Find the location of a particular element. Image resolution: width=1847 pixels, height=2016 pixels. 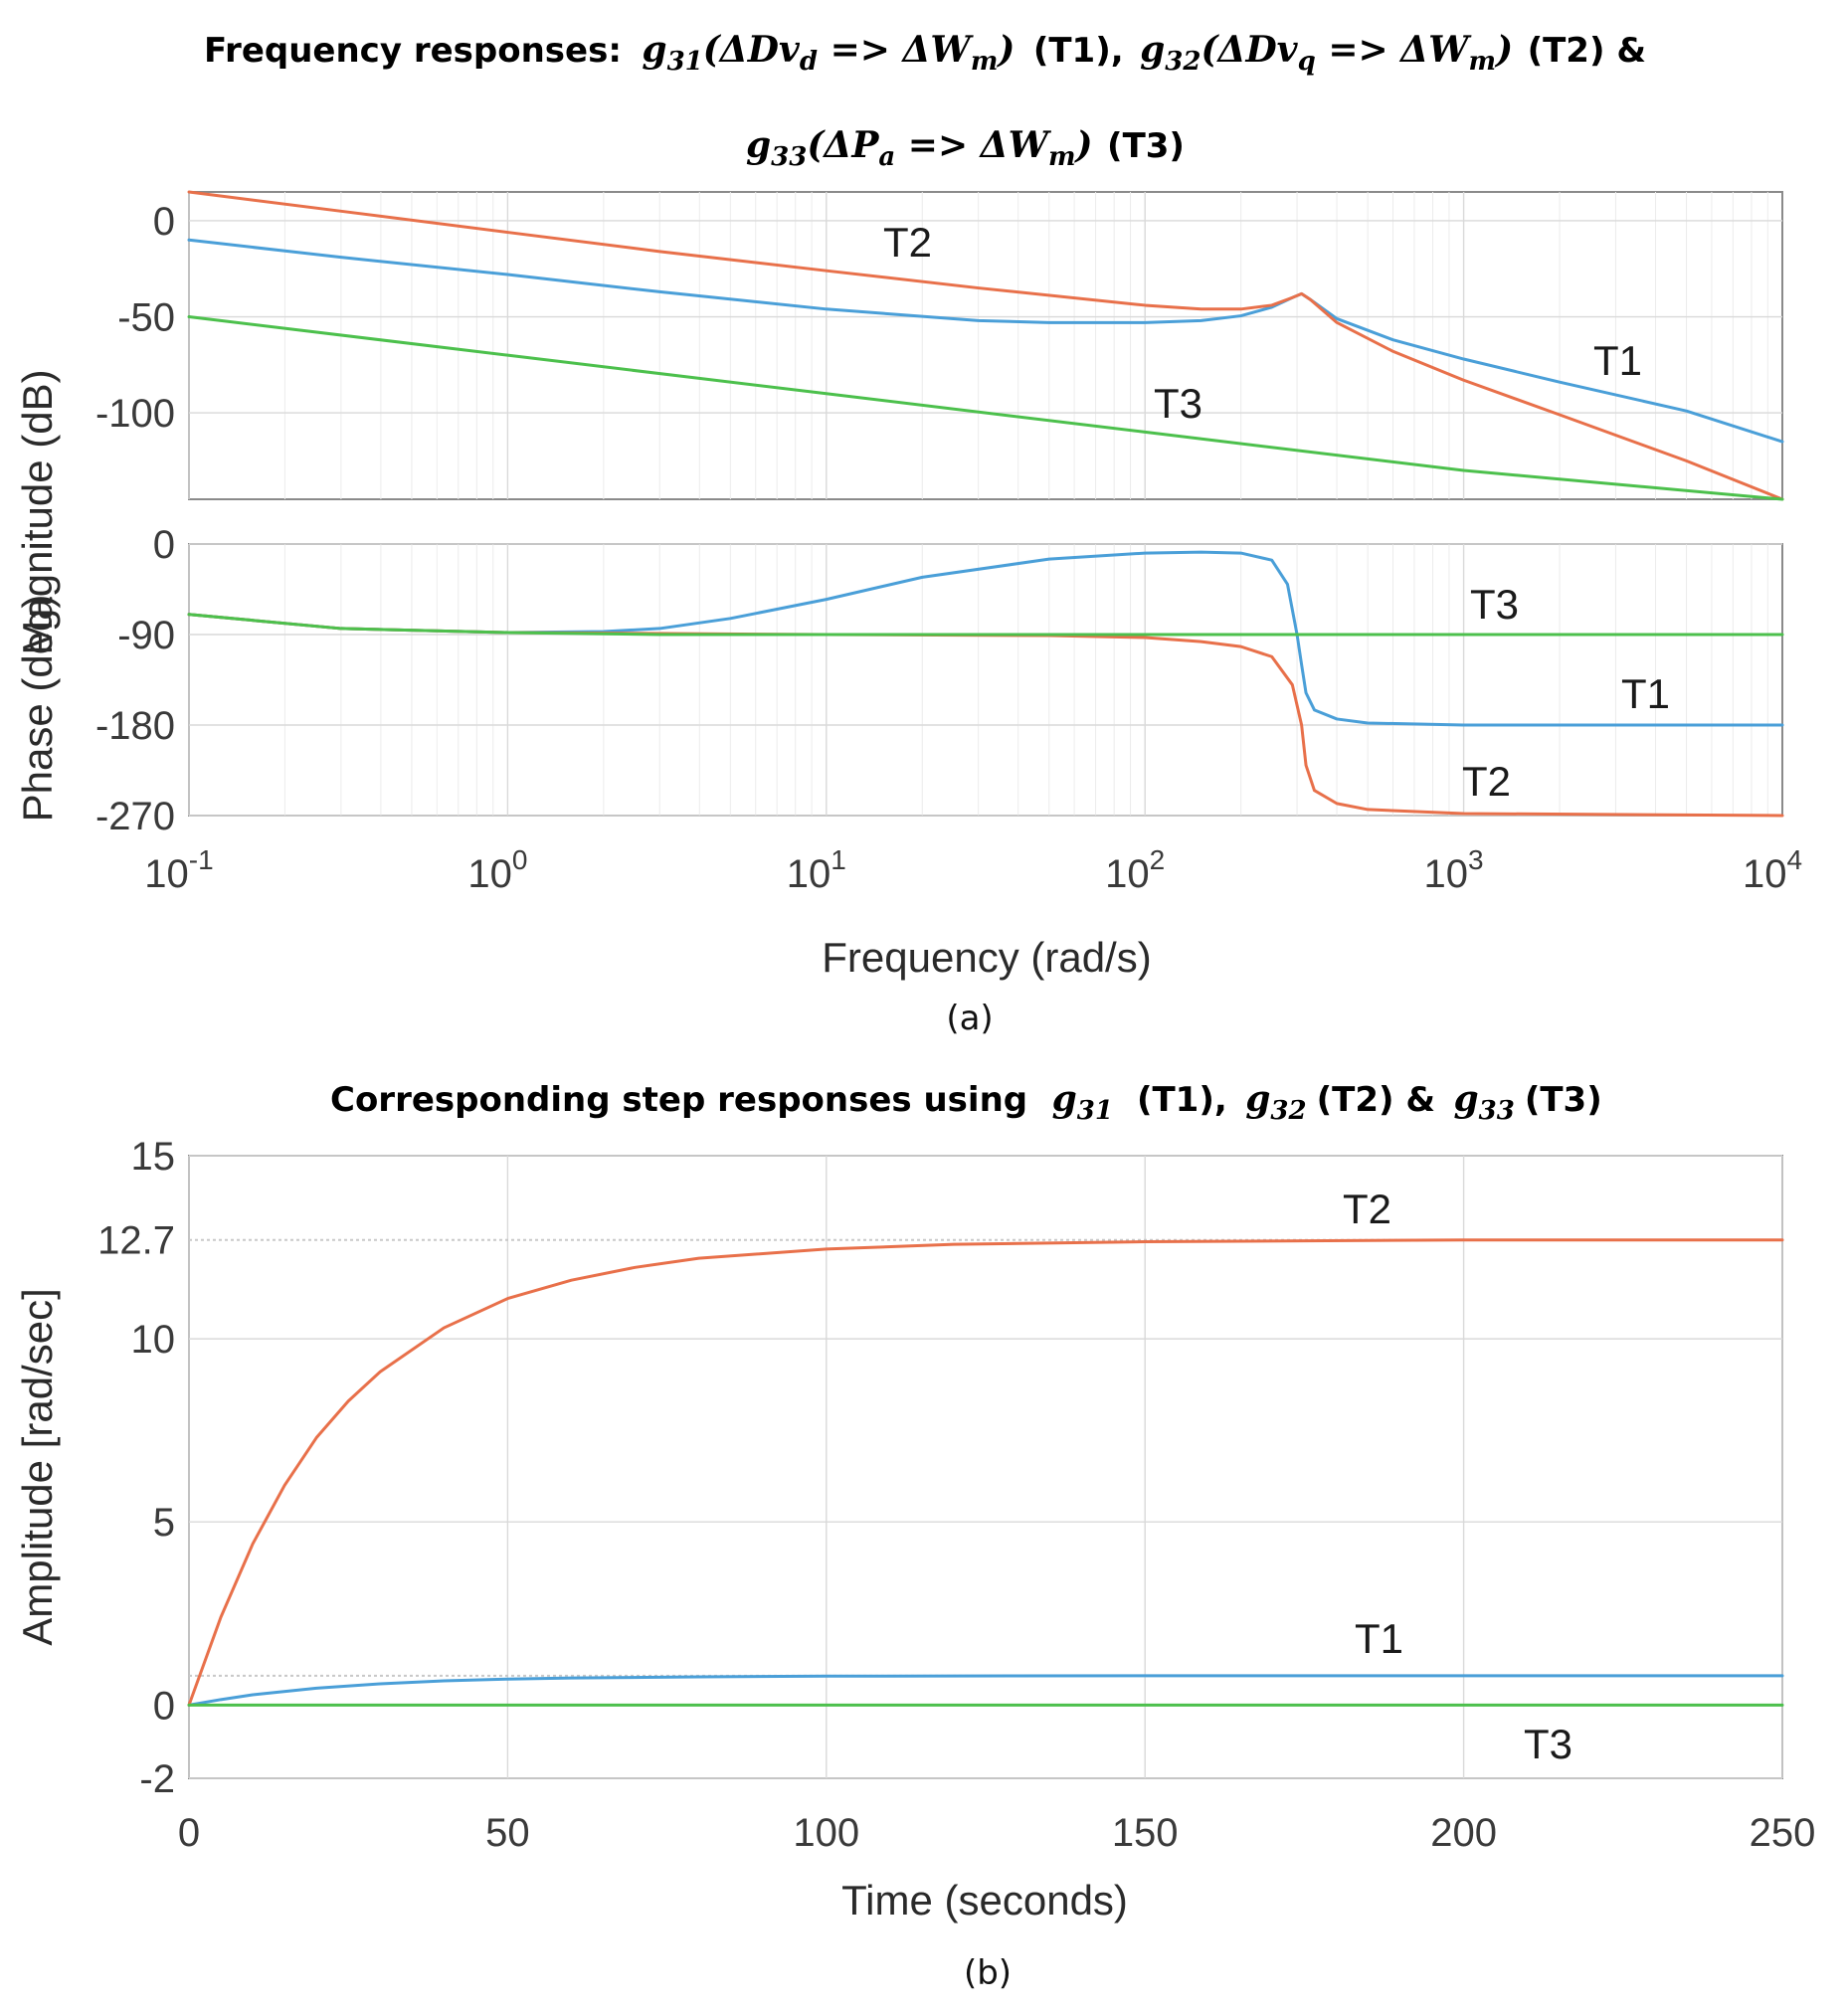

mag-label-T3: T3 is located at coordinates (1178, 403).